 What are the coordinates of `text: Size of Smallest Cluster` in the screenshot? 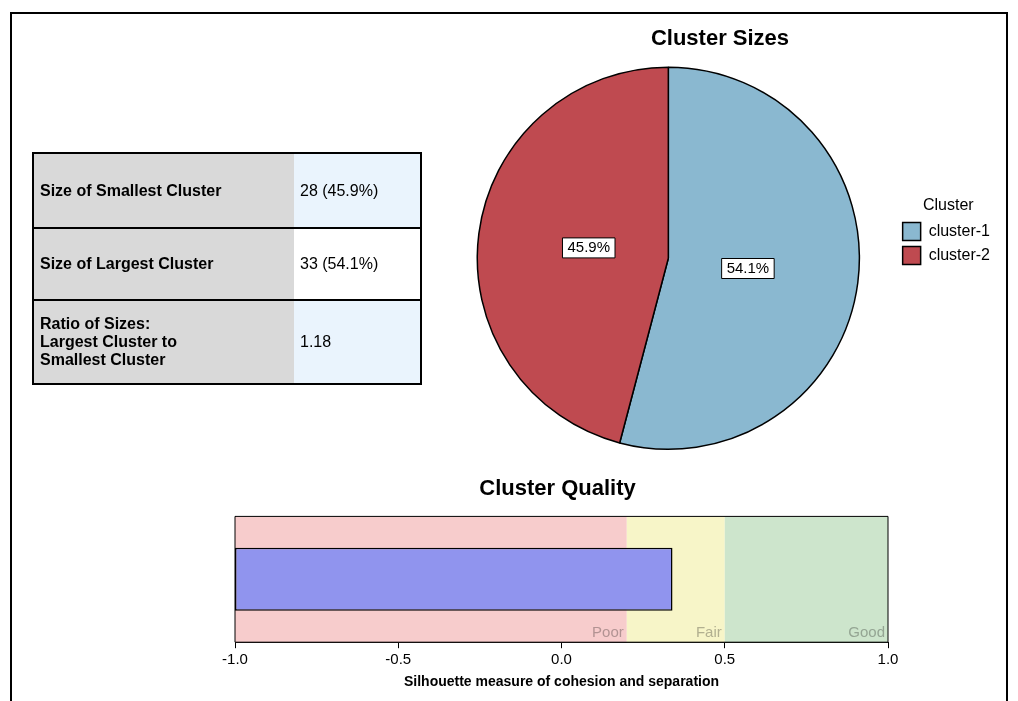 It's located at (163, 190).